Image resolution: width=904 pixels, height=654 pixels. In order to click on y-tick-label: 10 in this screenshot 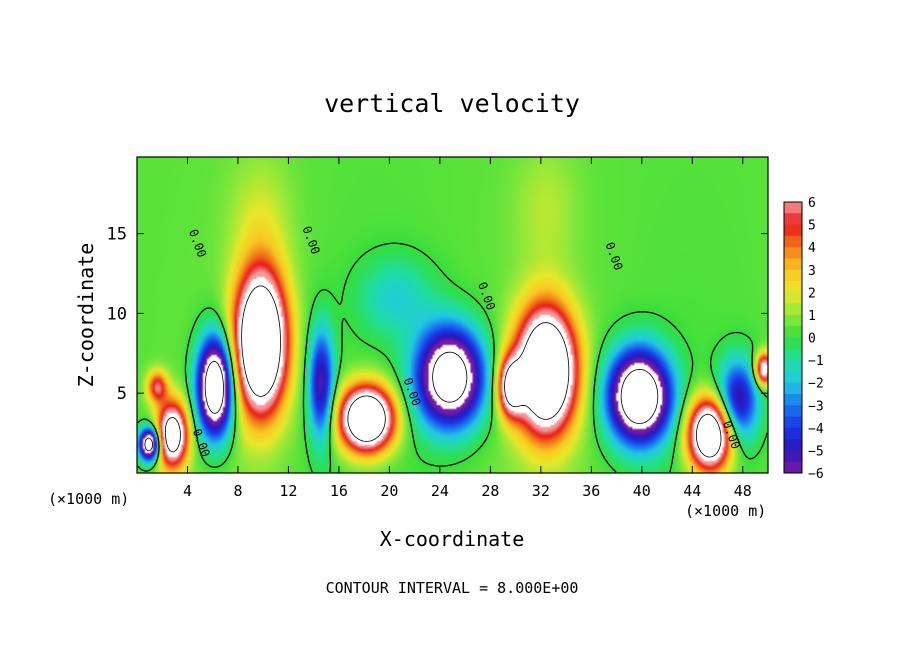, I will do `click(117, 314)`.